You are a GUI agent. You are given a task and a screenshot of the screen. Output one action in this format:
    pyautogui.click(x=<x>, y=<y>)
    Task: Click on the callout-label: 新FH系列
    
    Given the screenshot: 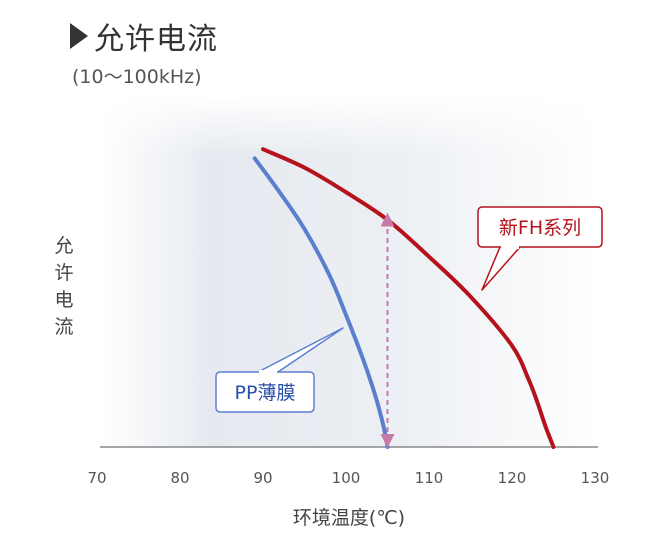 What is the action you would take?
    pyautogui.click(x=540, y=228)
    